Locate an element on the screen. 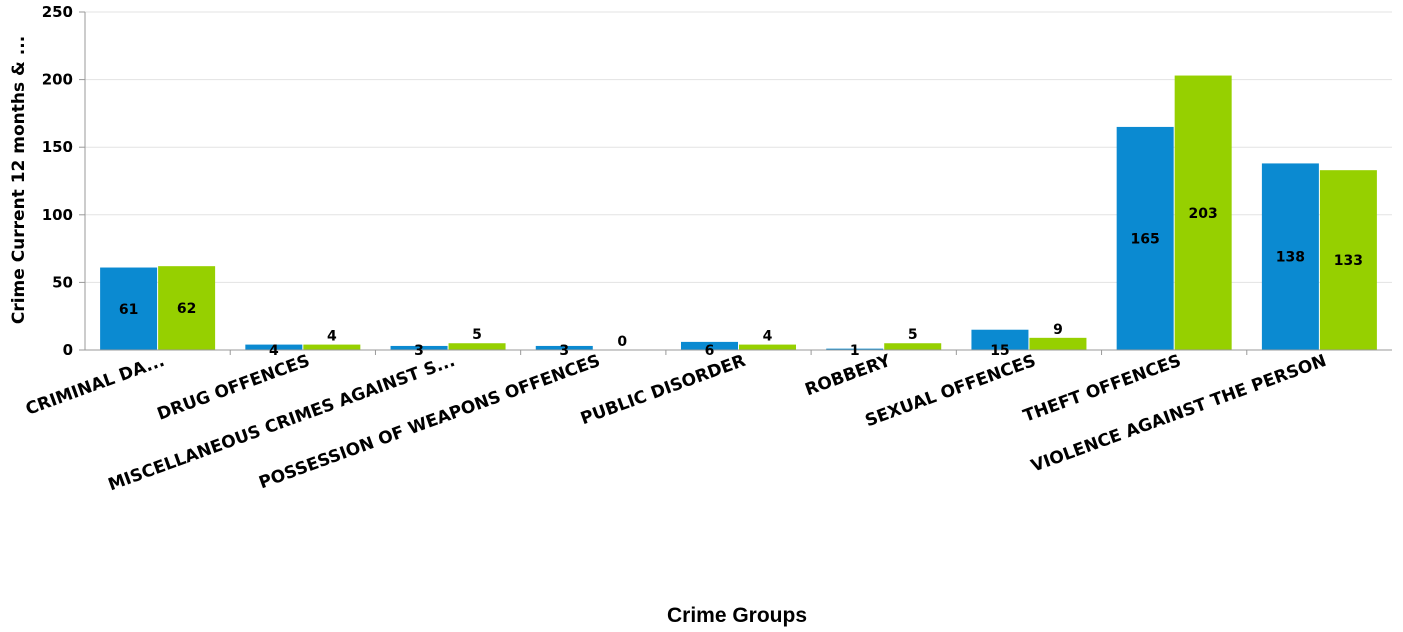 The image size is (1403, 632). data-label: 15 is located at coordinates (999, 351).